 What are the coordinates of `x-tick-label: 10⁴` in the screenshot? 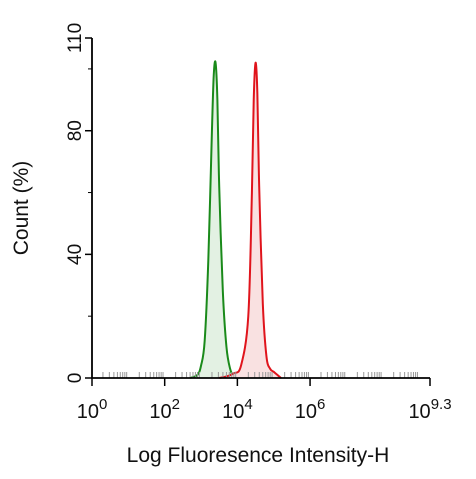 It's located at (237, 409).